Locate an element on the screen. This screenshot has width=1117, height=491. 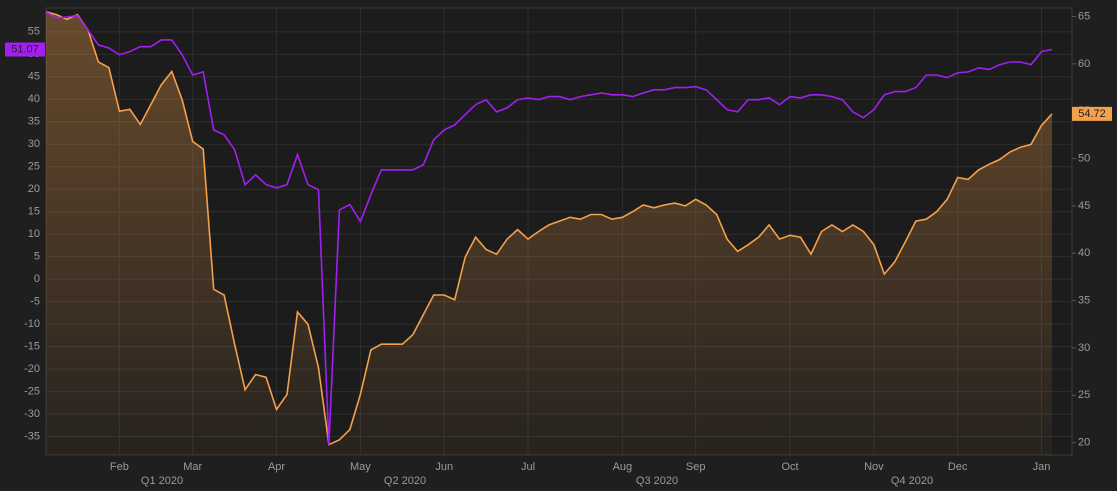
x-tick-label: Feb is located at coordinates (119, 467).